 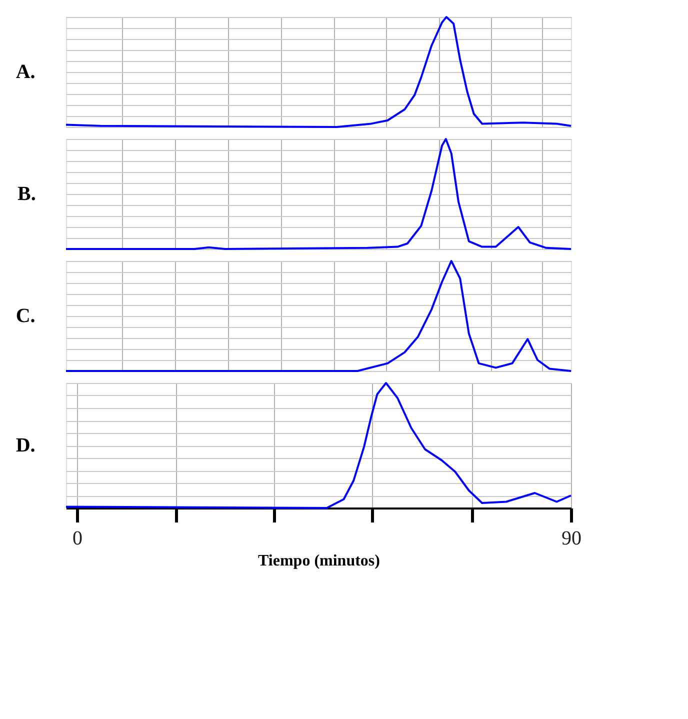 What do you see at coordinates (26, 72) in the screenshot?
I see `text: A.` at bounding box center [26, 72].